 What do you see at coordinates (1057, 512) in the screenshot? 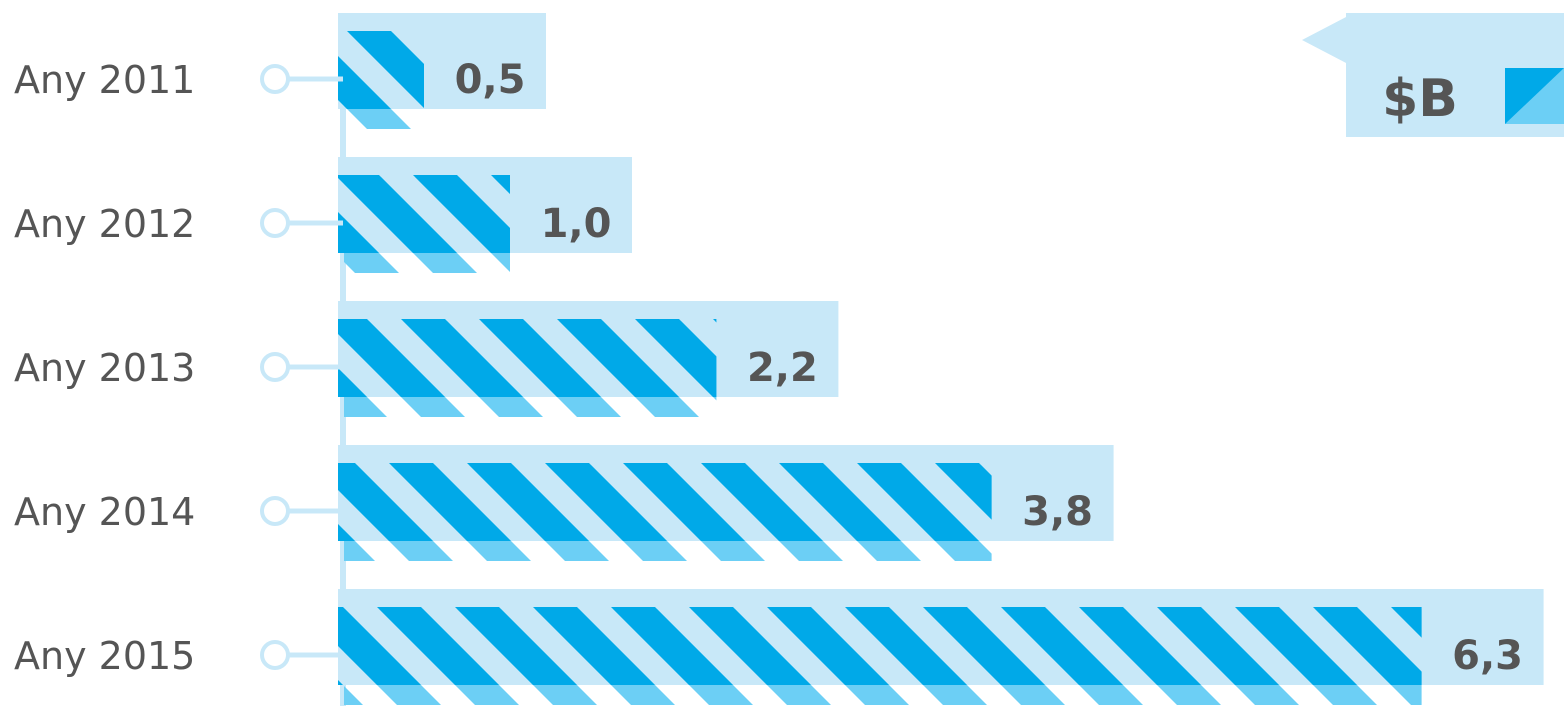
I see `value-label: 3,8` at bounding box center [1057, 512].